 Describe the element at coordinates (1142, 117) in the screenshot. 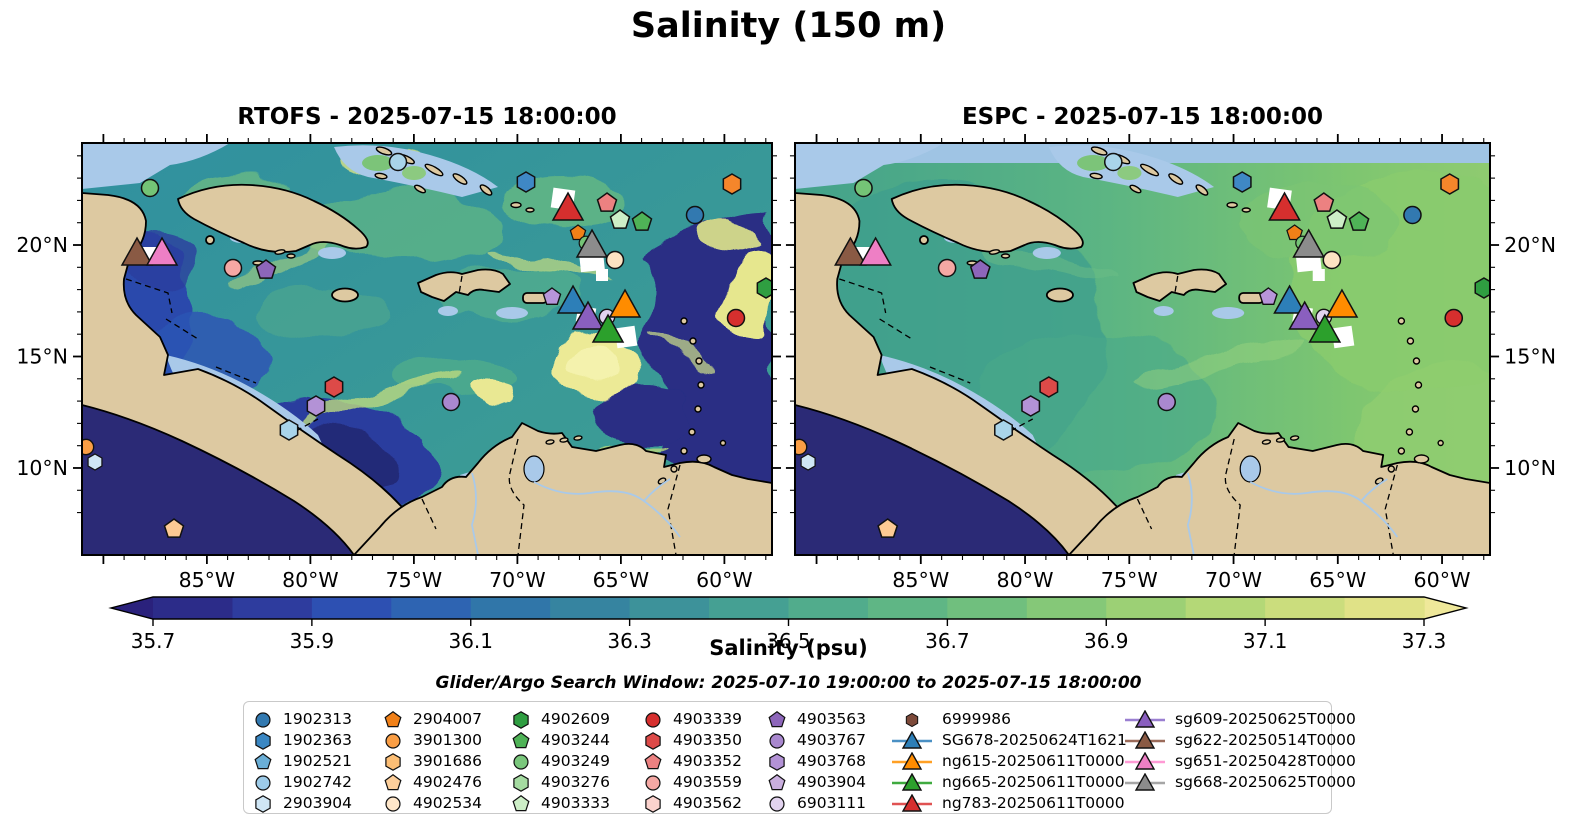

I see `espc-panel-title: ESPC - 2025-07-15 18:00:00` at that location.